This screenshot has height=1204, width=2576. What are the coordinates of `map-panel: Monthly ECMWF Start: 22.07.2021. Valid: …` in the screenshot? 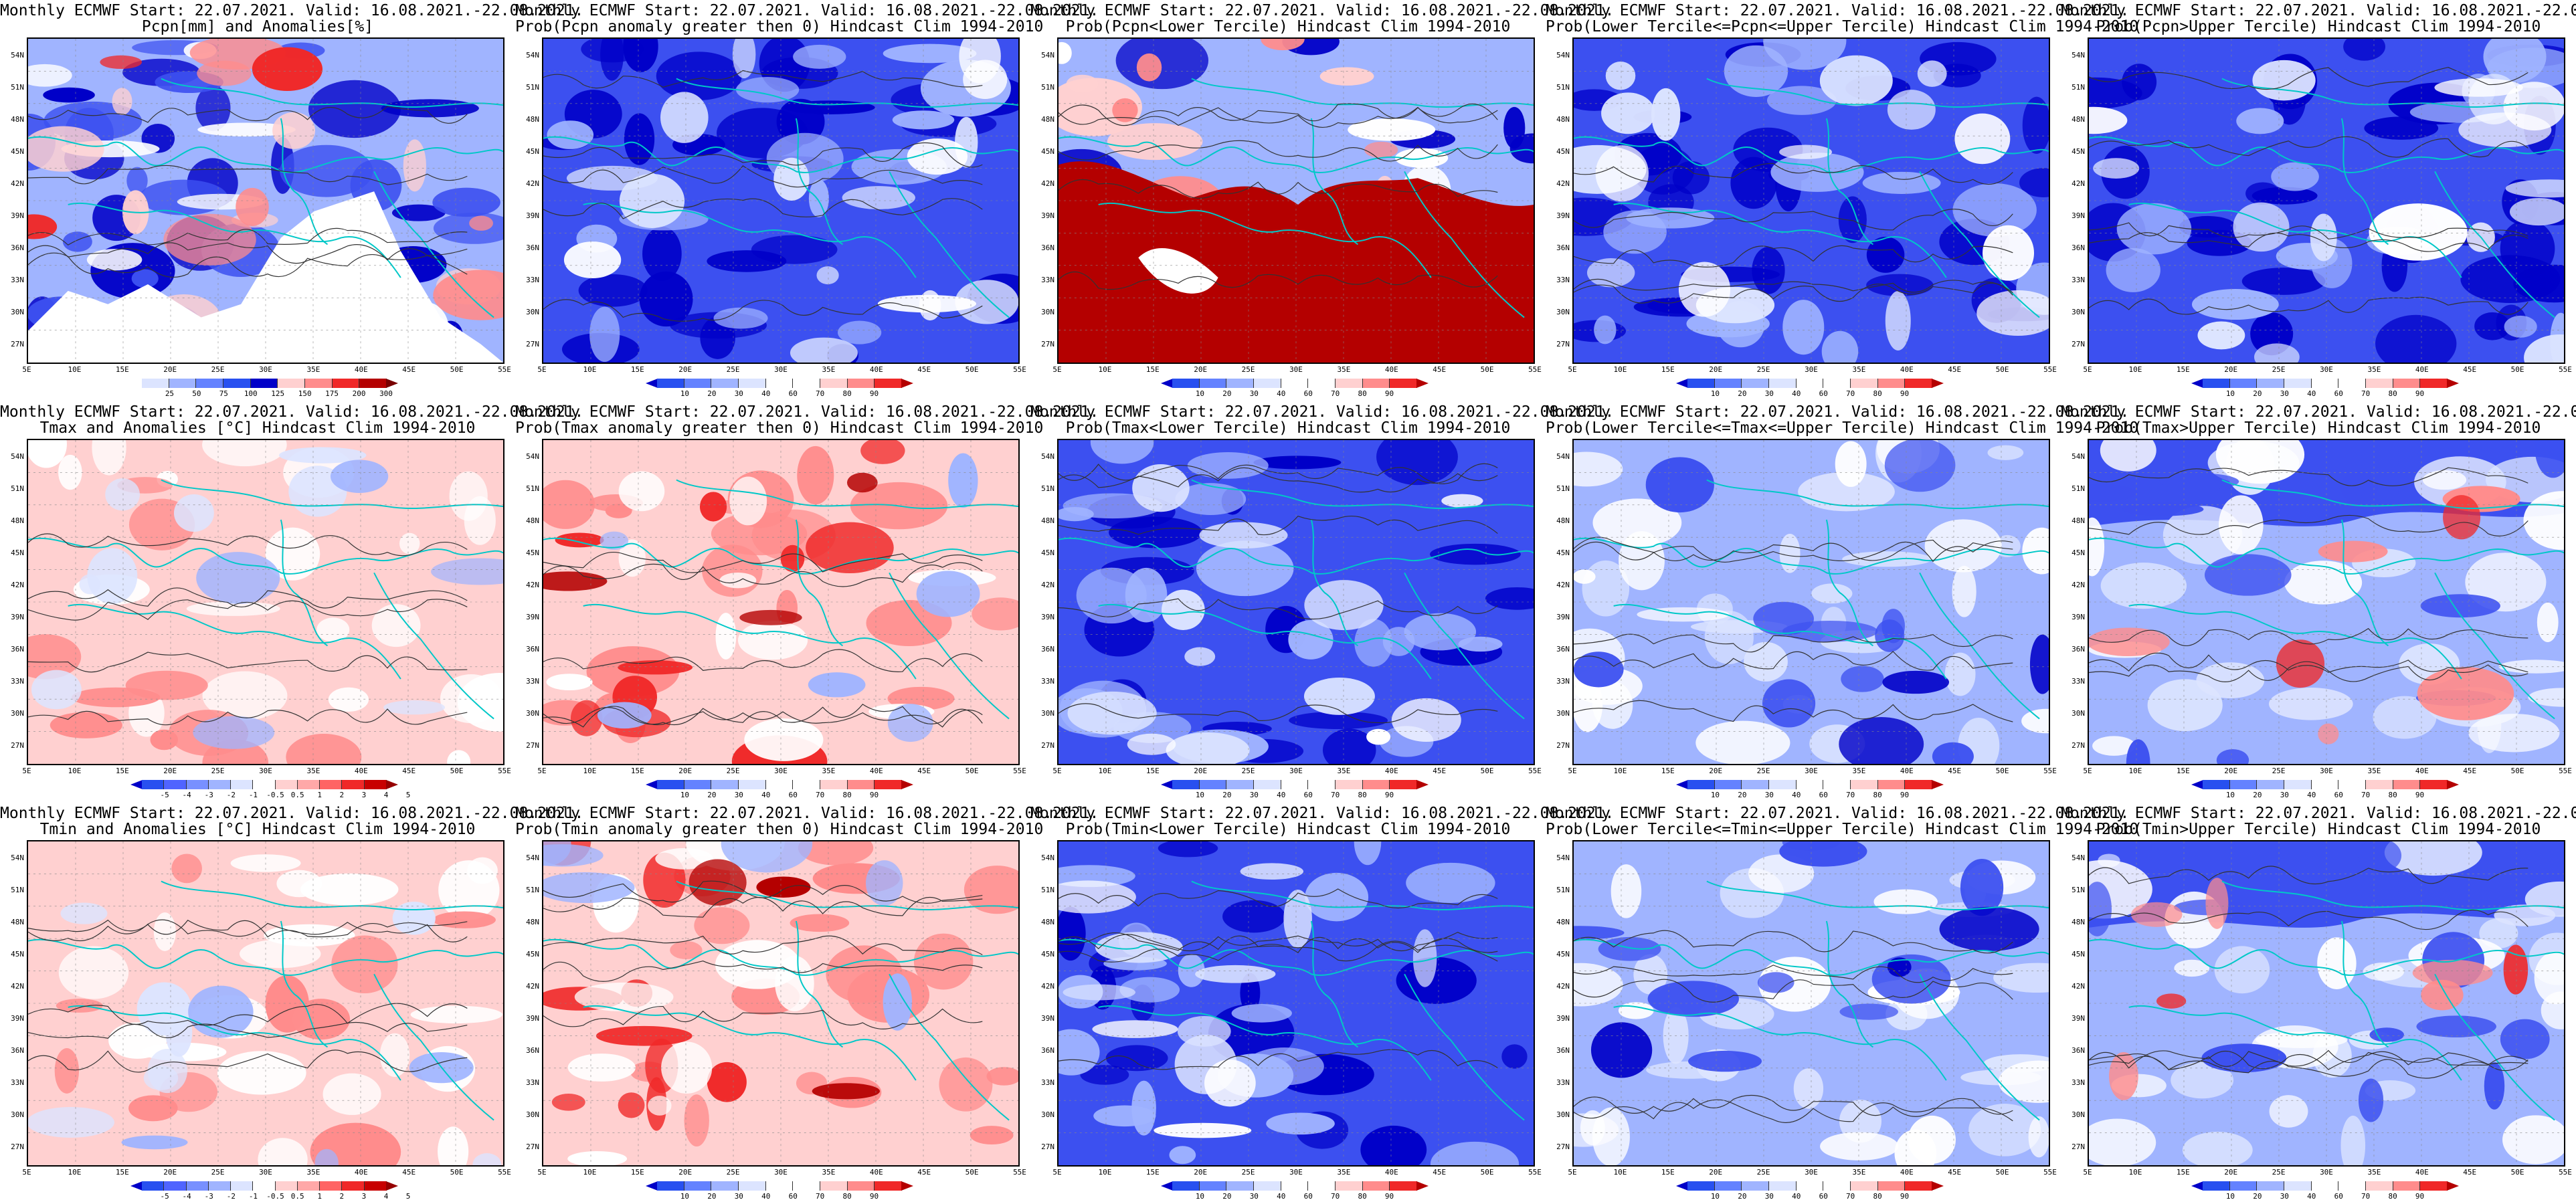 It's located at (807, 200).